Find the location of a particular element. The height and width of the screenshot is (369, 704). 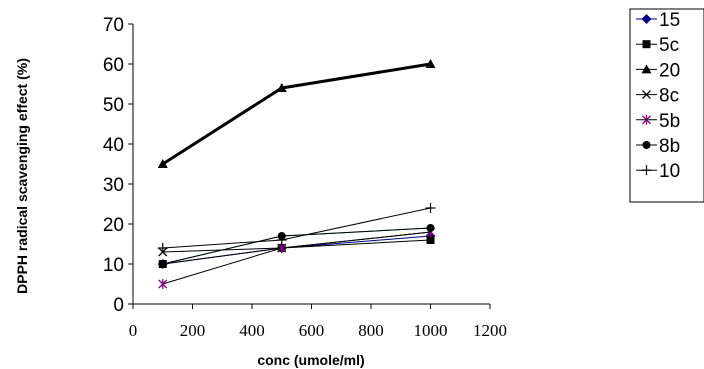

legend-marker-5b is located at coordinates (646, 119).